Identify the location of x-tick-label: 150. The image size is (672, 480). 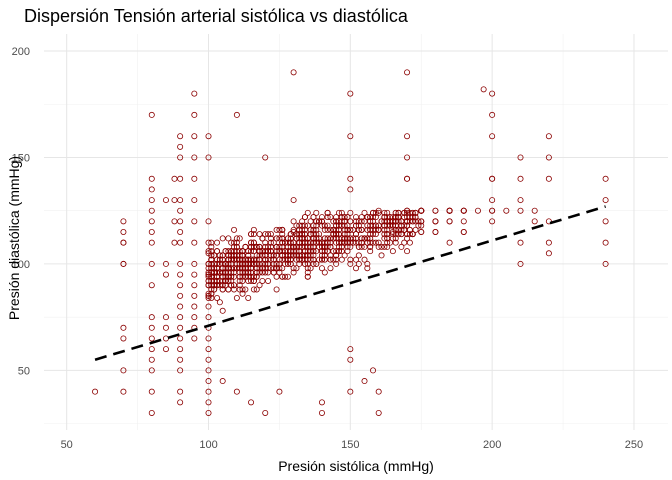
(350, 445).